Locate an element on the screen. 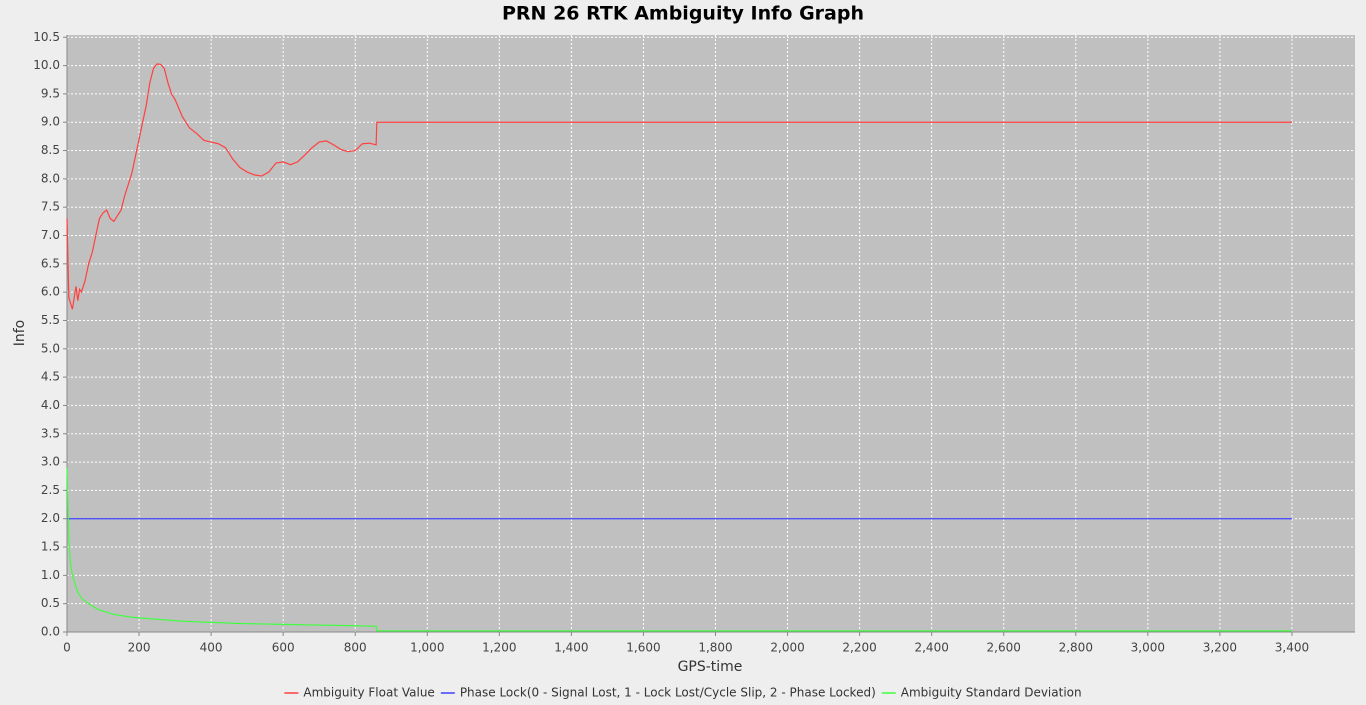 This screenshot has height=705, width=1366. x-tick-label: 1,400 is located at coordinates (571, 648).